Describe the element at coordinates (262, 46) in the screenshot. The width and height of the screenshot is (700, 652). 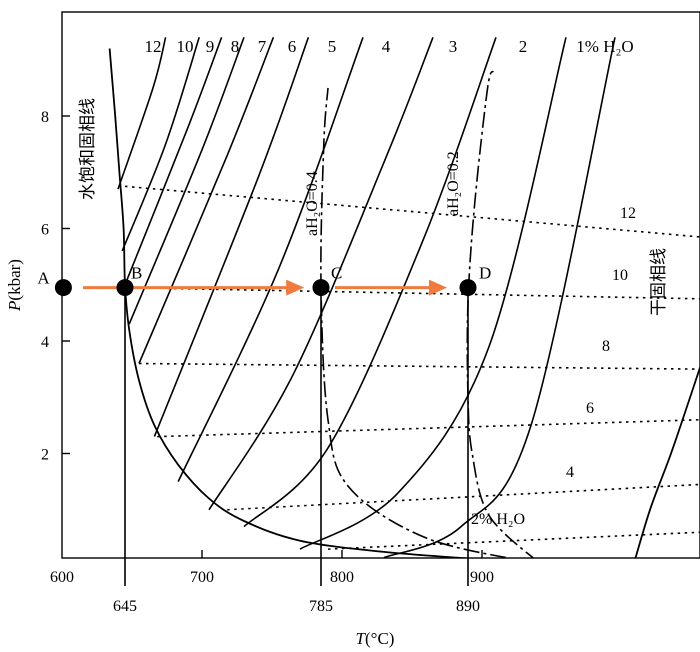
I see `isopleth-label-4: 7` at that location.